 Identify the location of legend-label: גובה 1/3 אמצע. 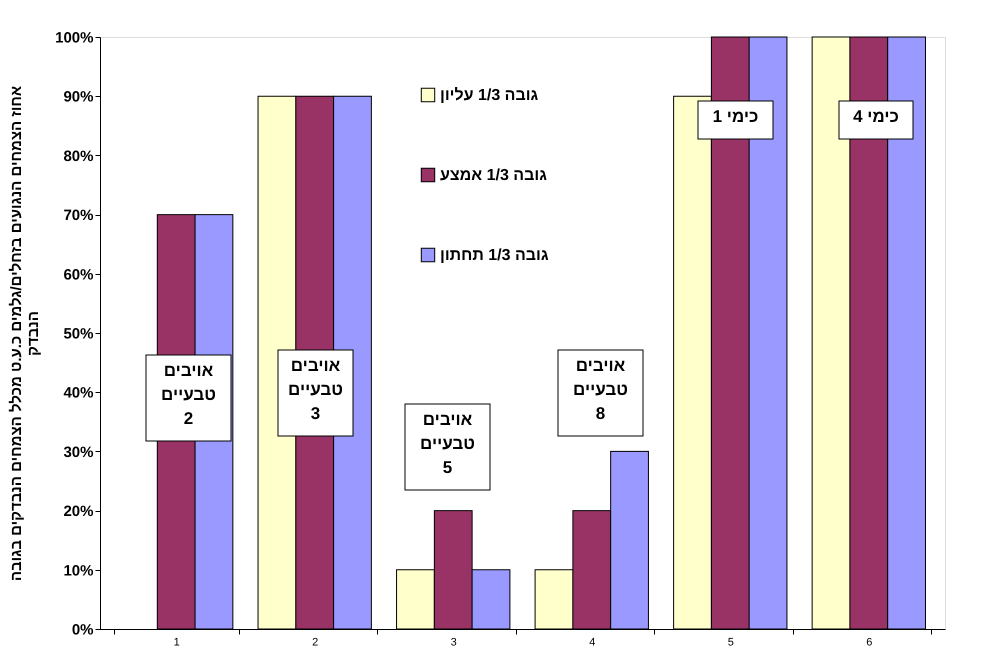
(494, 175).